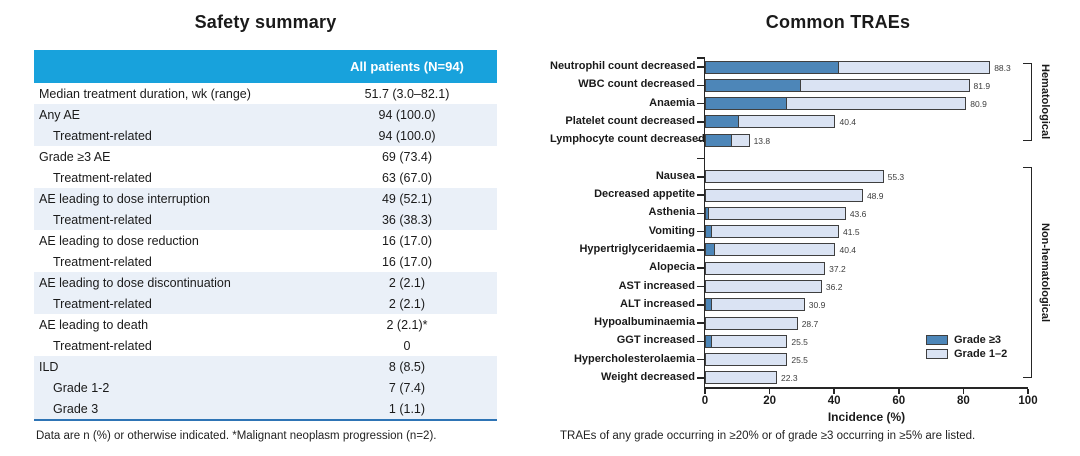 The image size is (1080, 456). What do you see at coordinates (834, 401) in the screenshot?
I see `x-axis-tick-label: 40` at bounding box center [834, 401].